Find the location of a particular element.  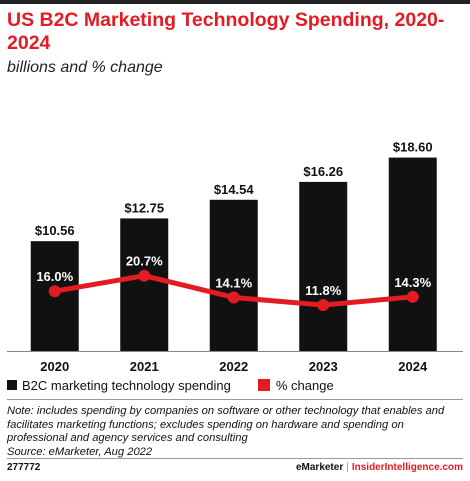

top-accent-bar is located at coordinates (235, 2).